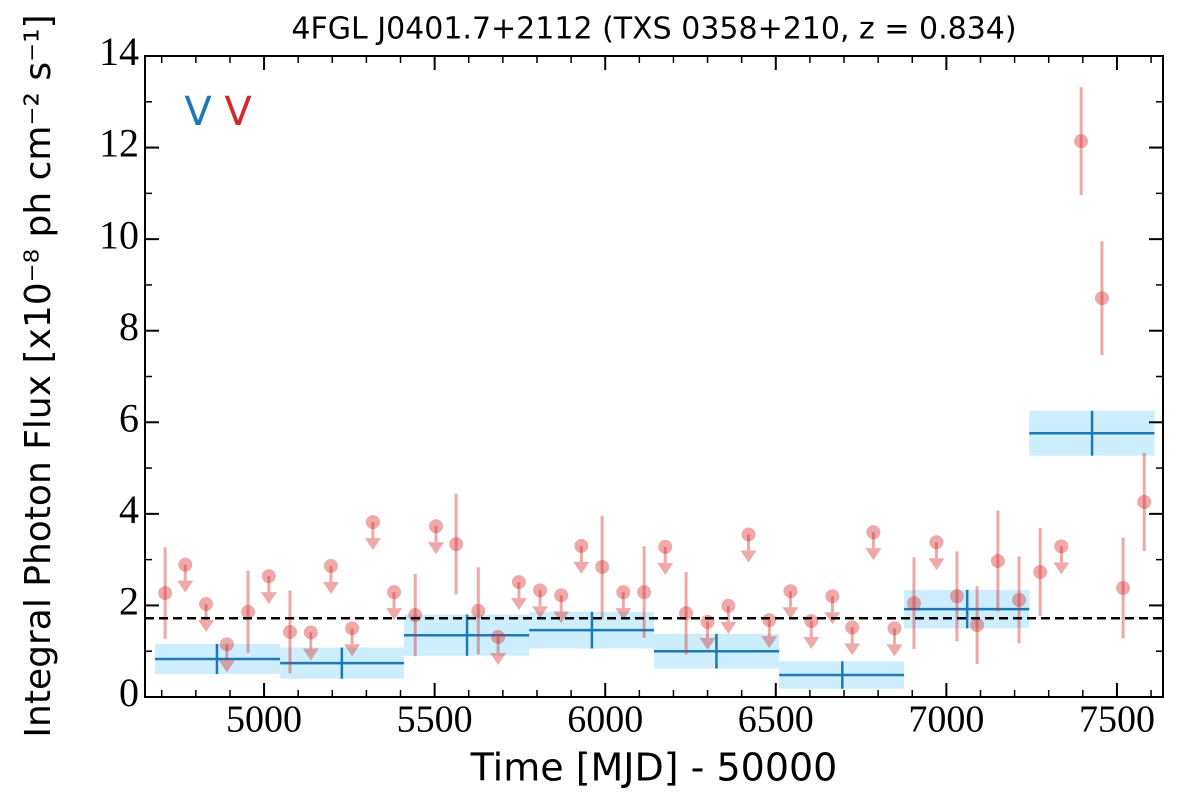 The image size is (1200, 800). I want to click on y-tick-label: 2, so click(129, 601).